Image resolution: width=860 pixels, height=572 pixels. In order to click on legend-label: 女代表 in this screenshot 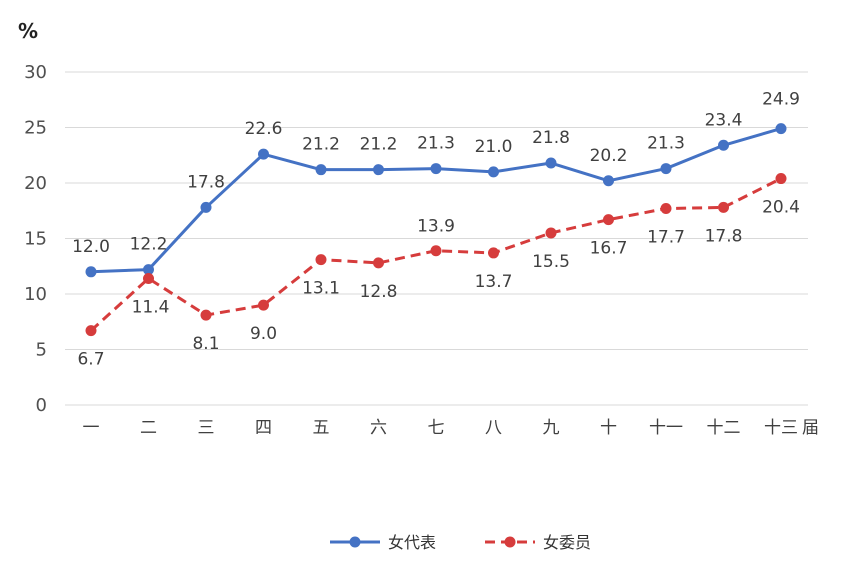, I will do `click(412, 542)`.